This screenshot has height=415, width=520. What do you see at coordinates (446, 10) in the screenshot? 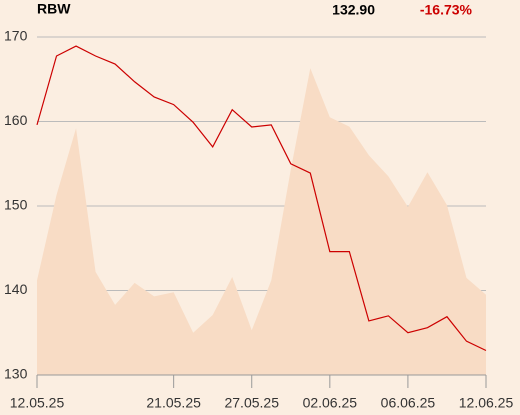
I see `change: -16.73%` at bounding box center [446, 10].